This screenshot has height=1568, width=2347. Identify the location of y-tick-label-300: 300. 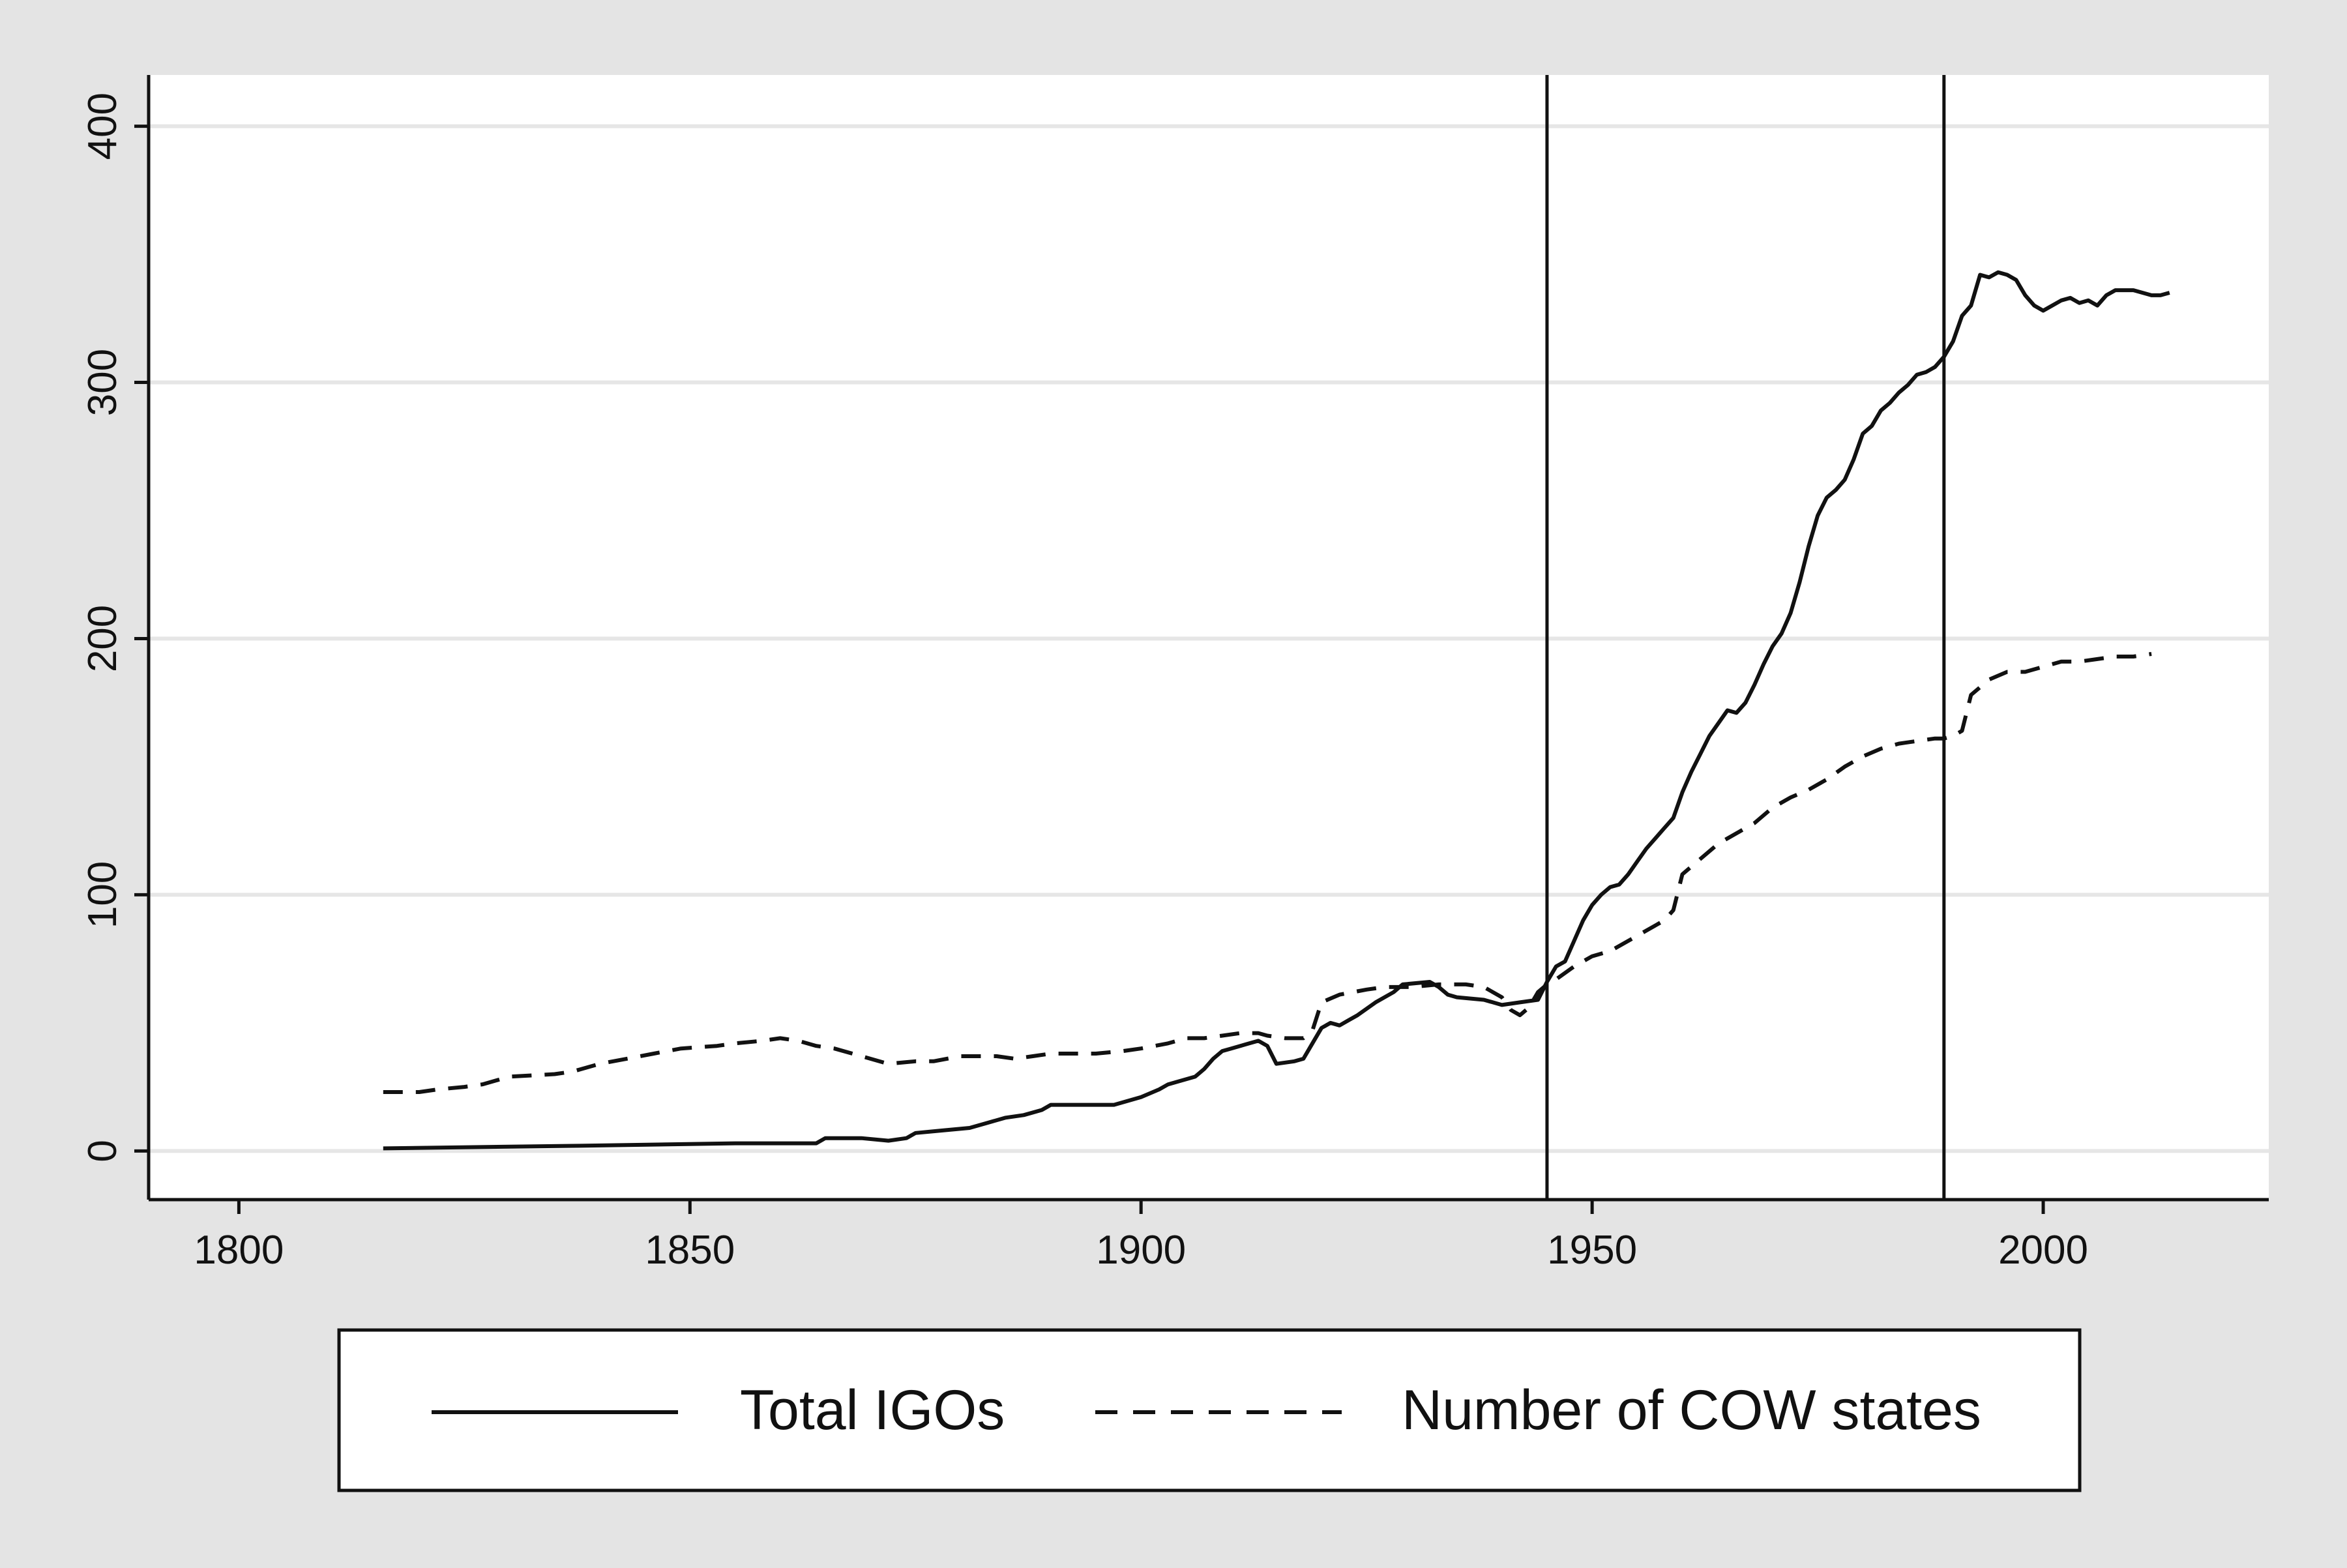
(102, 383).